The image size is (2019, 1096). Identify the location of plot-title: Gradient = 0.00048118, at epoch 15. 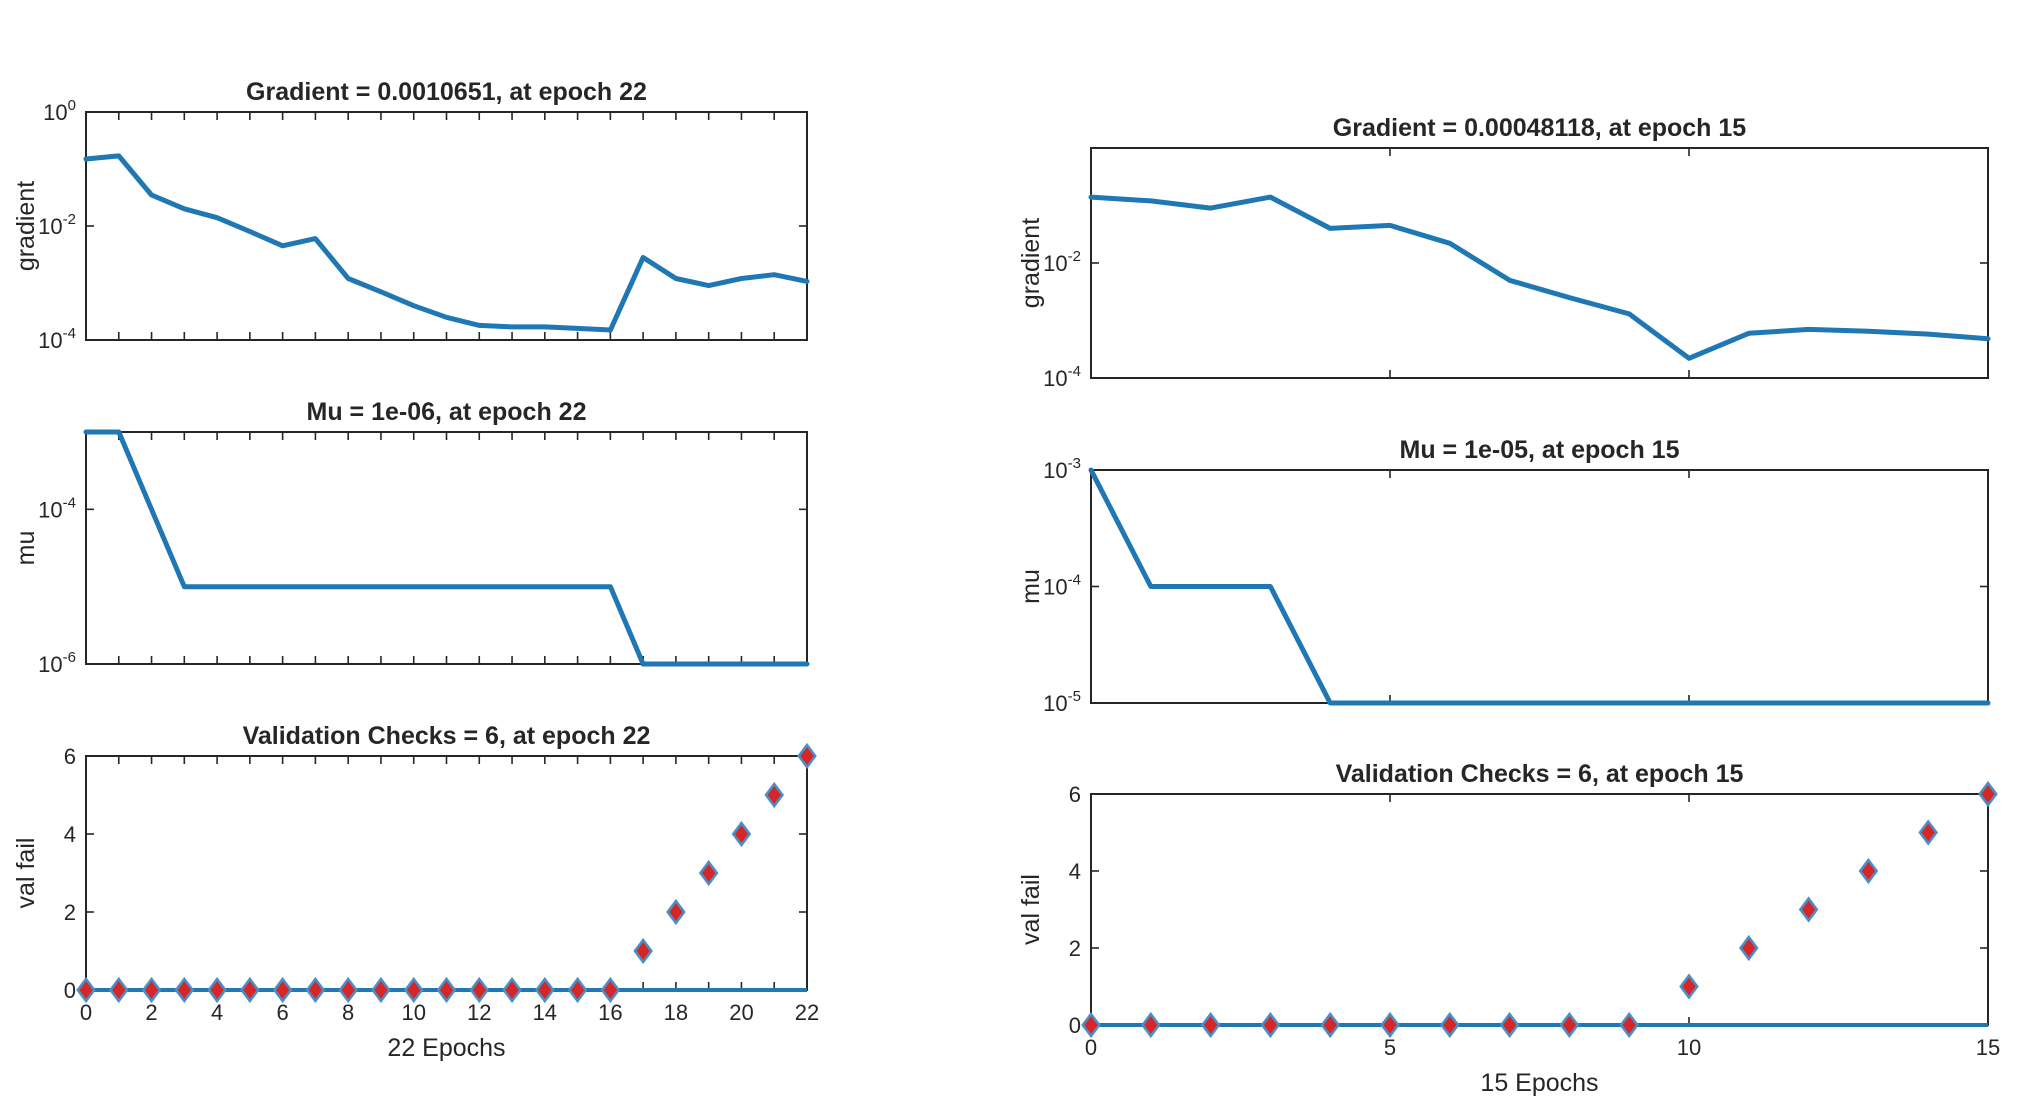
(1540, 128).